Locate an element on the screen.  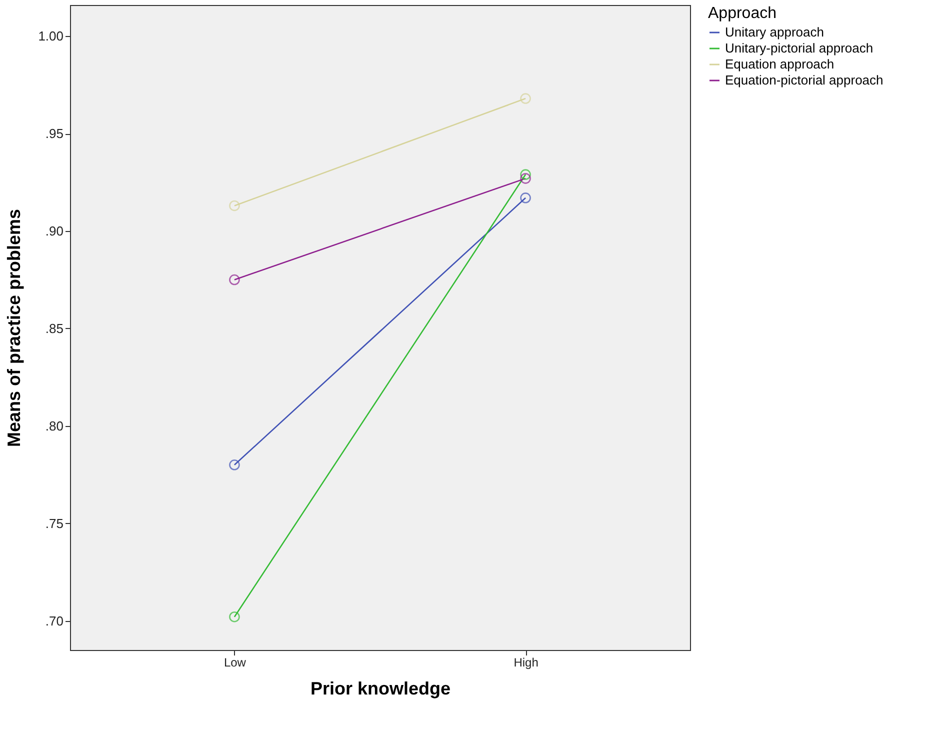
y-tick-label: .70 is located at coordinates (54, 620).